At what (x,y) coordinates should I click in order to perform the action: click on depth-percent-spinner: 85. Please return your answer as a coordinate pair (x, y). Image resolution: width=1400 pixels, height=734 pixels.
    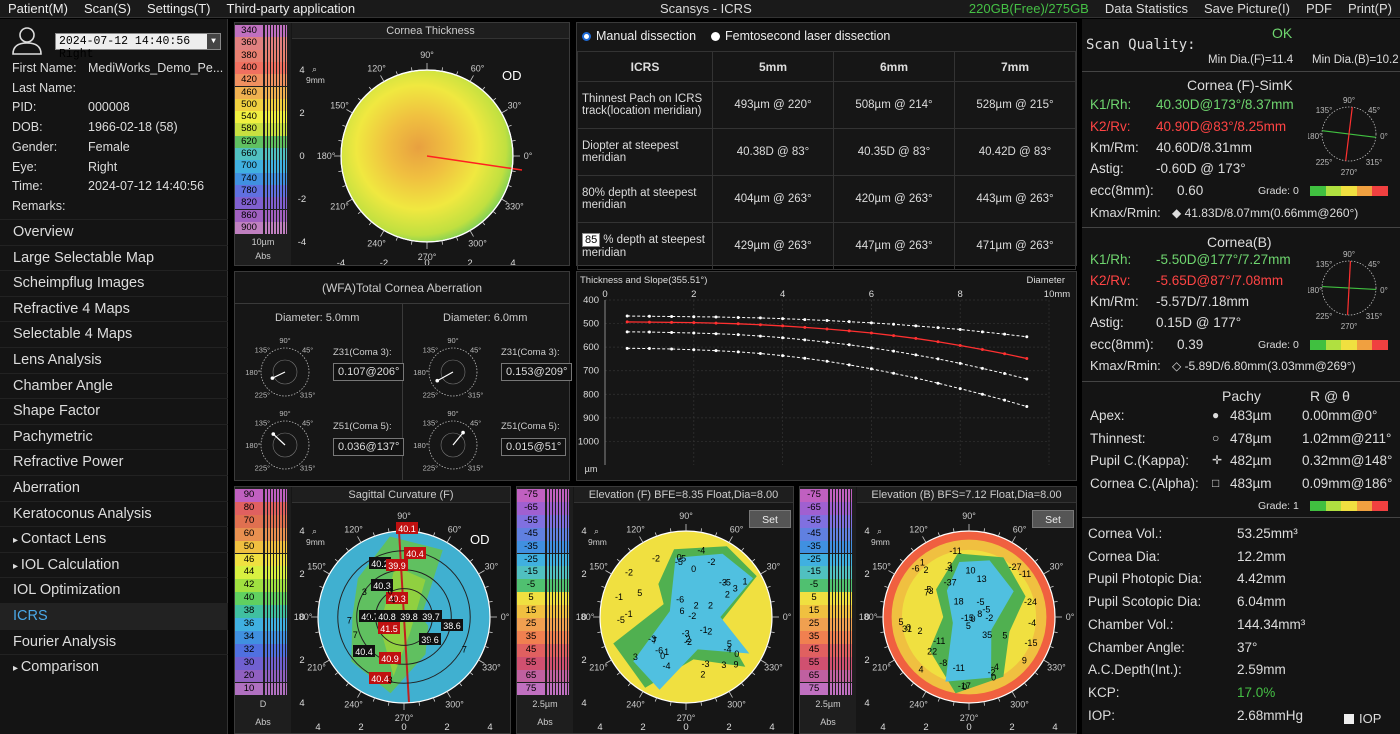
    Looking at the image, I should click on (591, 240).